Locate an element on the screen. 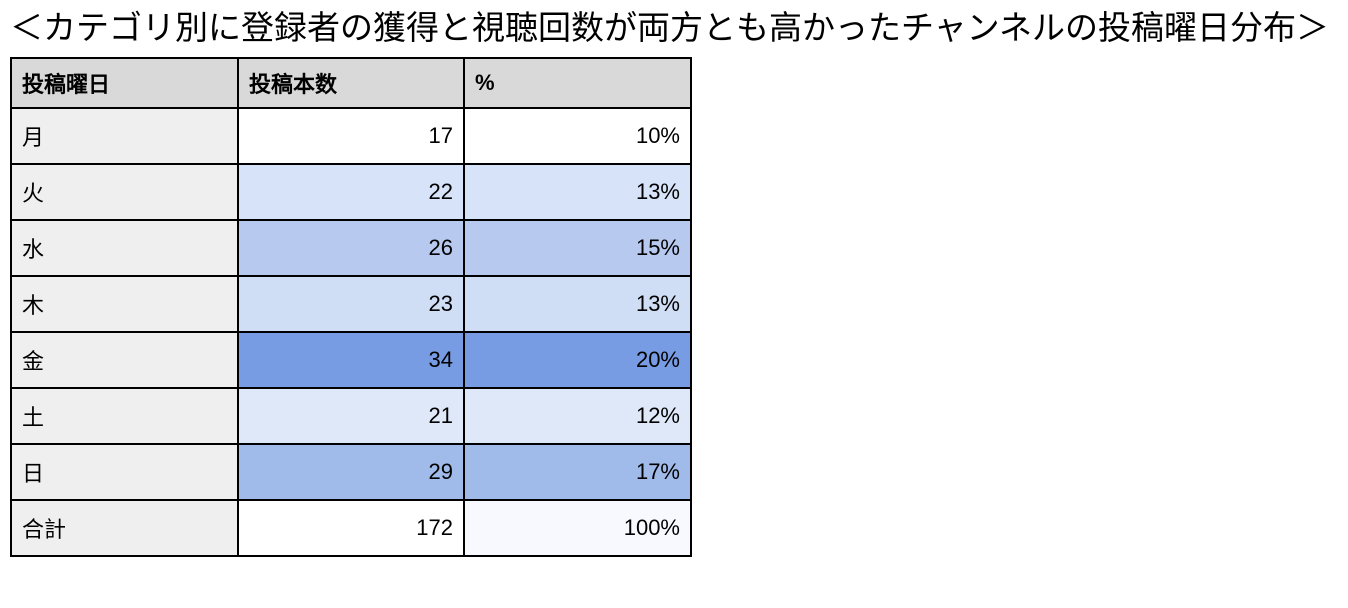 This screenshot has height=608, width=1348. table-row: 金 34 20% is located at coordinates (351, 360).